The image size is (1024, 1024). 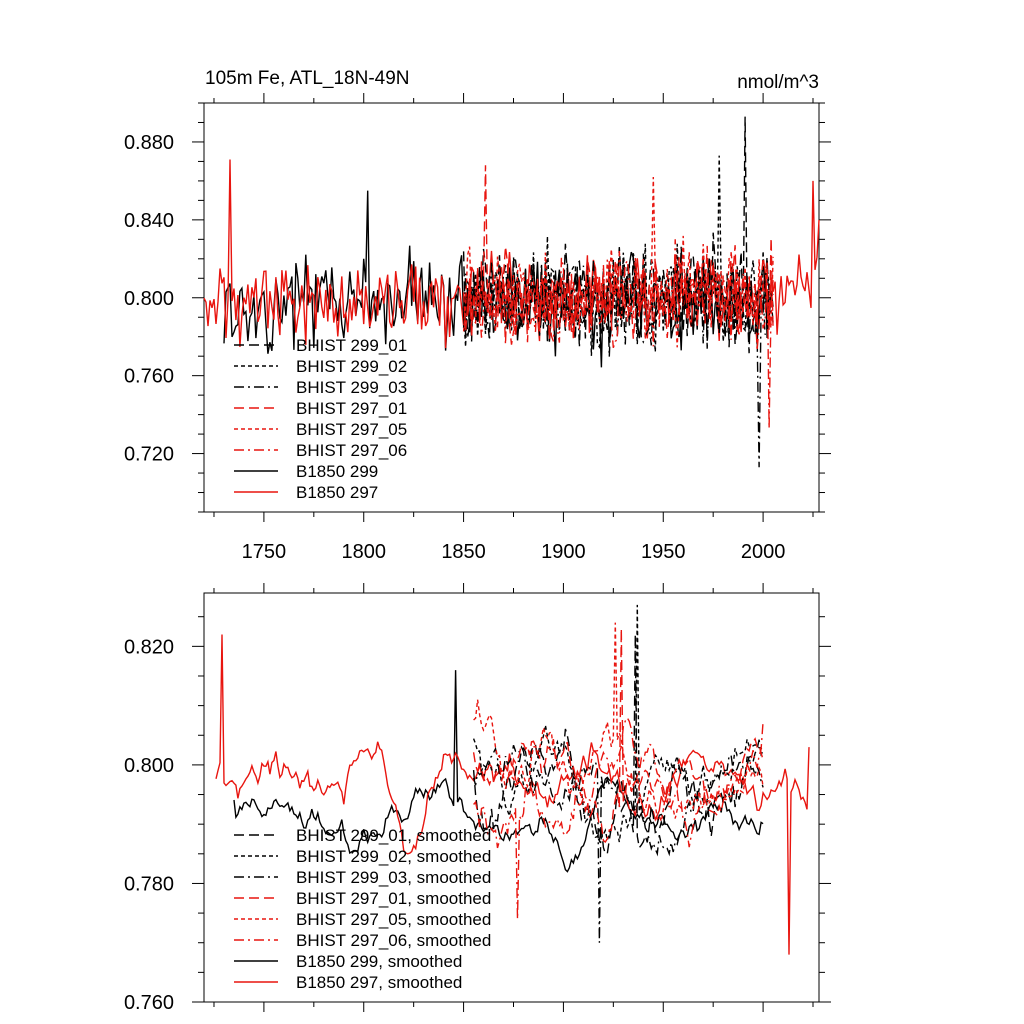 I want to click on legend-label: BHIST 299_01, so click(x=351, y=345).